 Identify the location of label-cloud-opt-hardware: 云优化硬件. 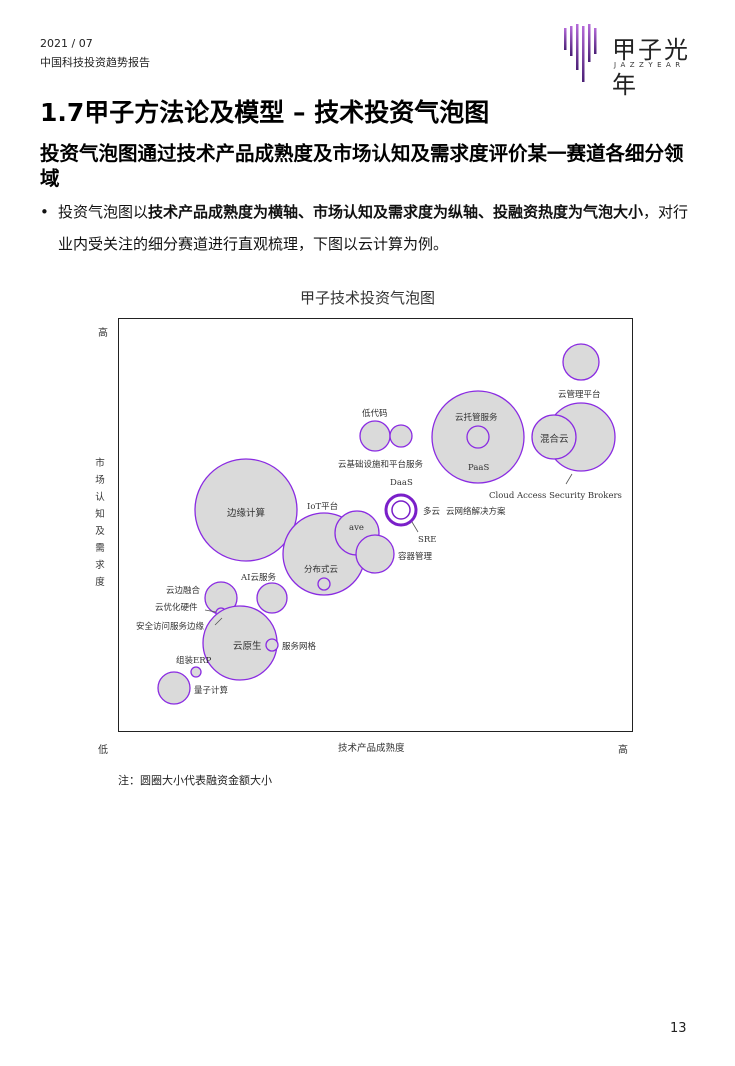
(176, 607).